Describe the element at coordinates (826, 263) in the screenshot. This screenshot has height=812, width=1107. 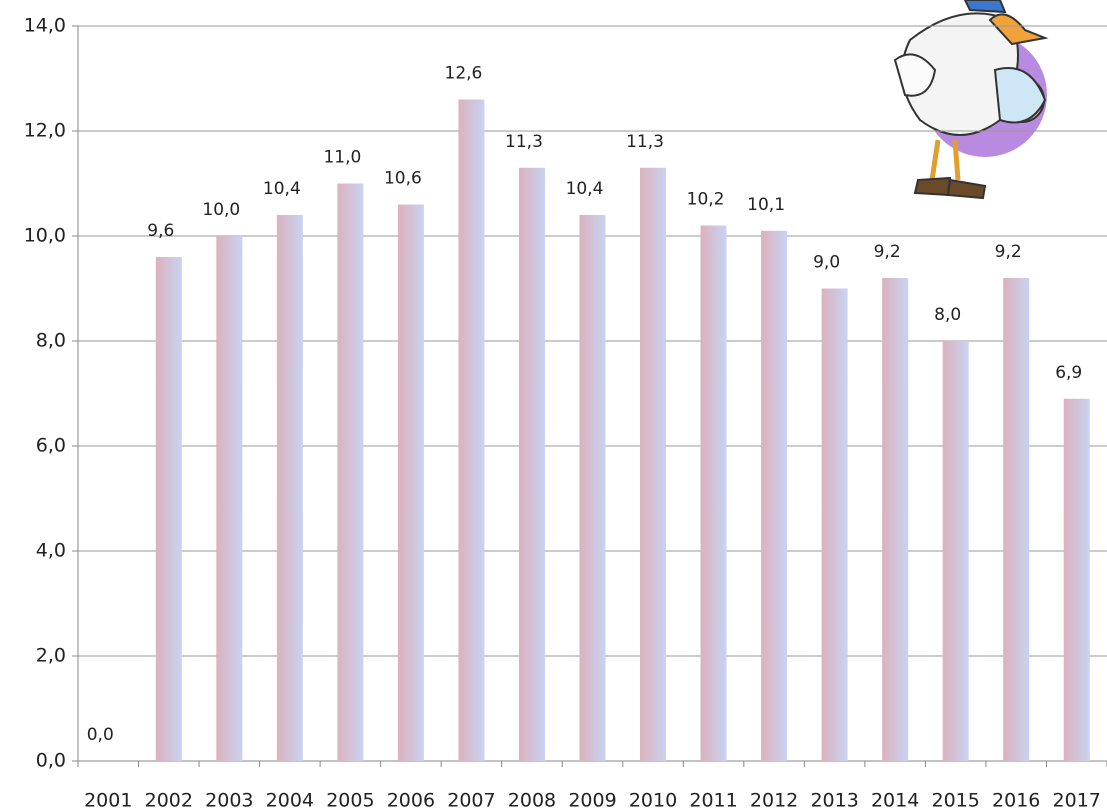
I see `value-label: 9,0` at that location.